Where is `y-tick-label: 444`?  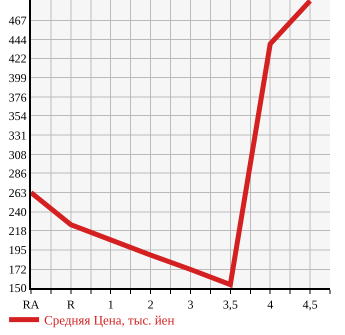
y-tick-label: 444 is located at coordinates (17, 39).